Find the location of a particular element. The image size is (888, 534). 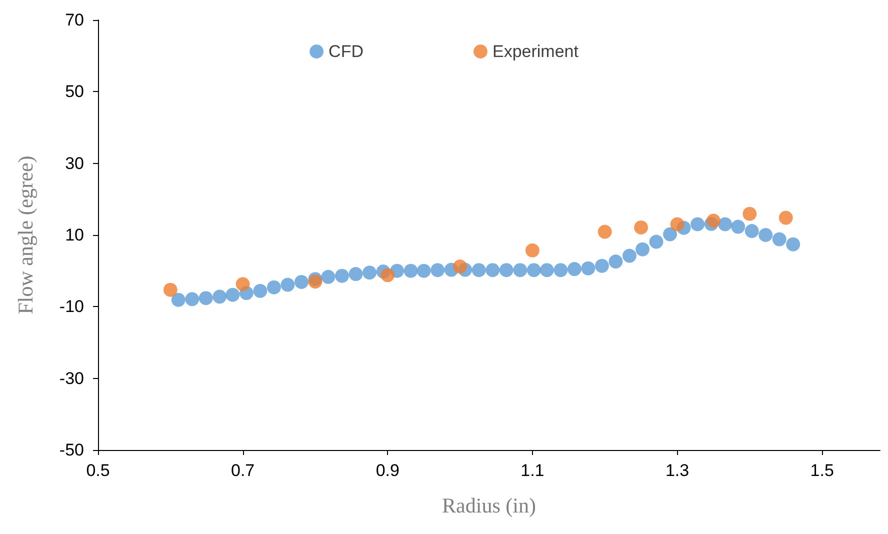

x-tick-label: 1.5 is located at coordinates (822, 470).